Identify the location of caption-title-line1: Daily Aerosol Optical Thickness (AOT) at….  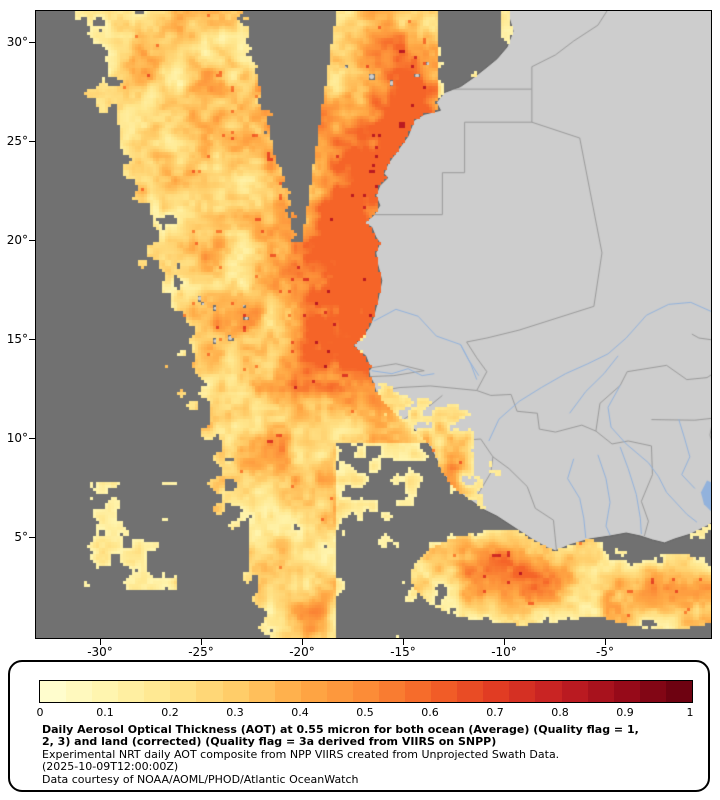
(340, 729).